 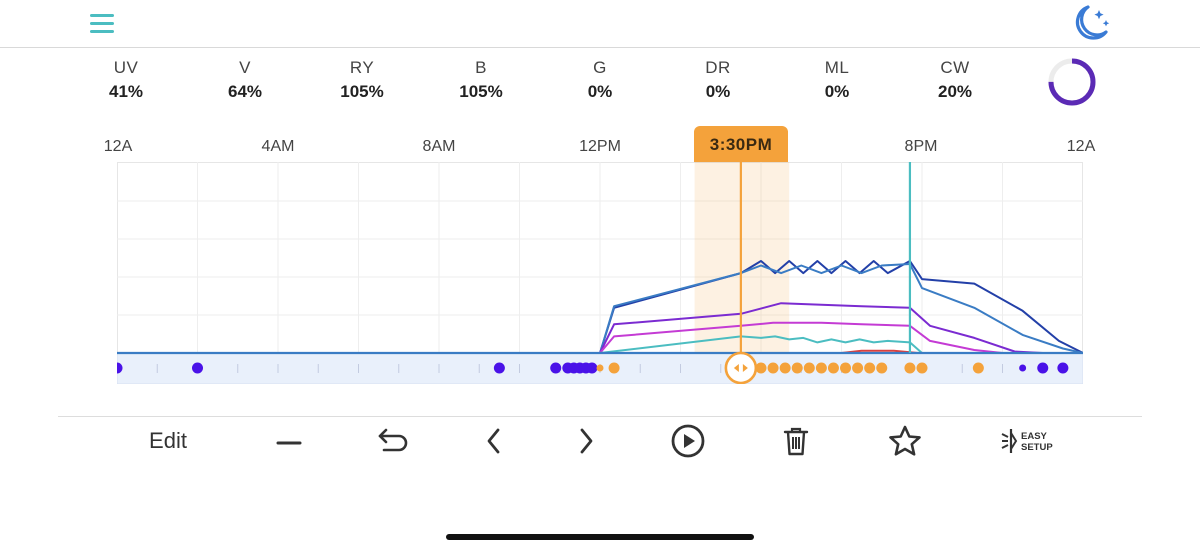 I want to click on channel-value: 41%, so click(x=126, y=91).